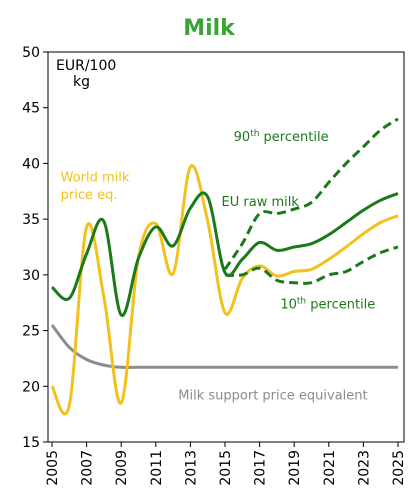 The width and height of the screenshot is (418, 503). What do you see at coordinates (330, 468) in the screenshot?
I see `x-tick-label: 2021` at bounding box center [330, 468].